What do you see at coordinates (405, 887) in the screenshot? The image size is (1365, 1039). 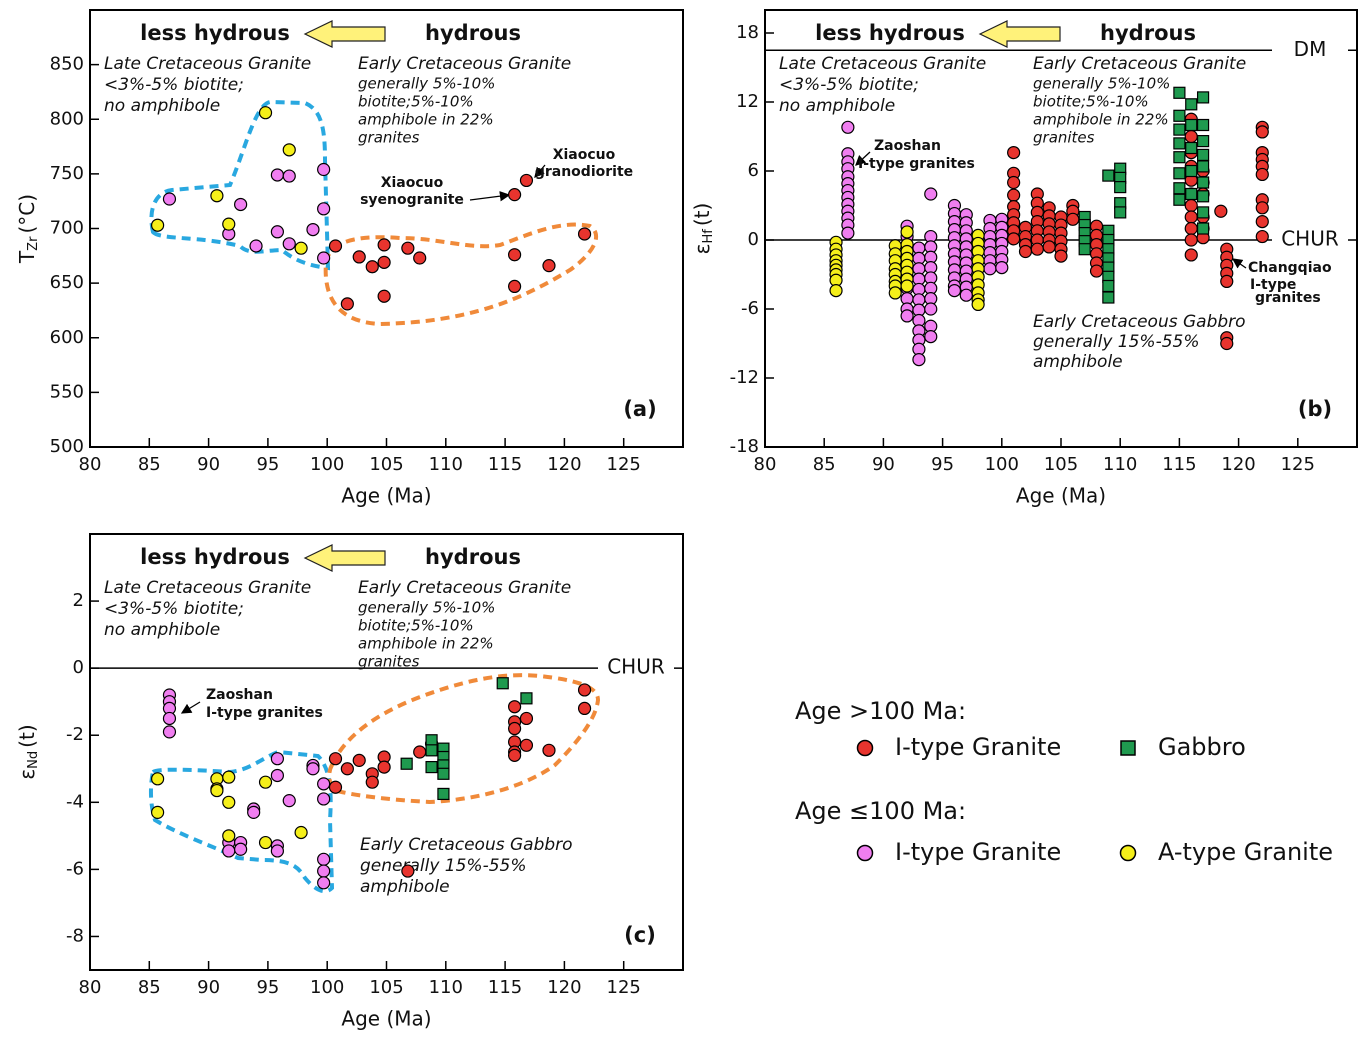 I see `annotation: amphibole` at bounding box center [405, 887].